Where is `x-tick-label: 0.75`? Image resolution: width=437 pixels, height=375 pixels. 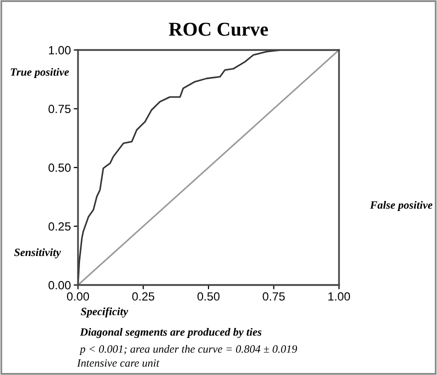 x-tick-label: 0.75 is located at coordinates (273, 296).